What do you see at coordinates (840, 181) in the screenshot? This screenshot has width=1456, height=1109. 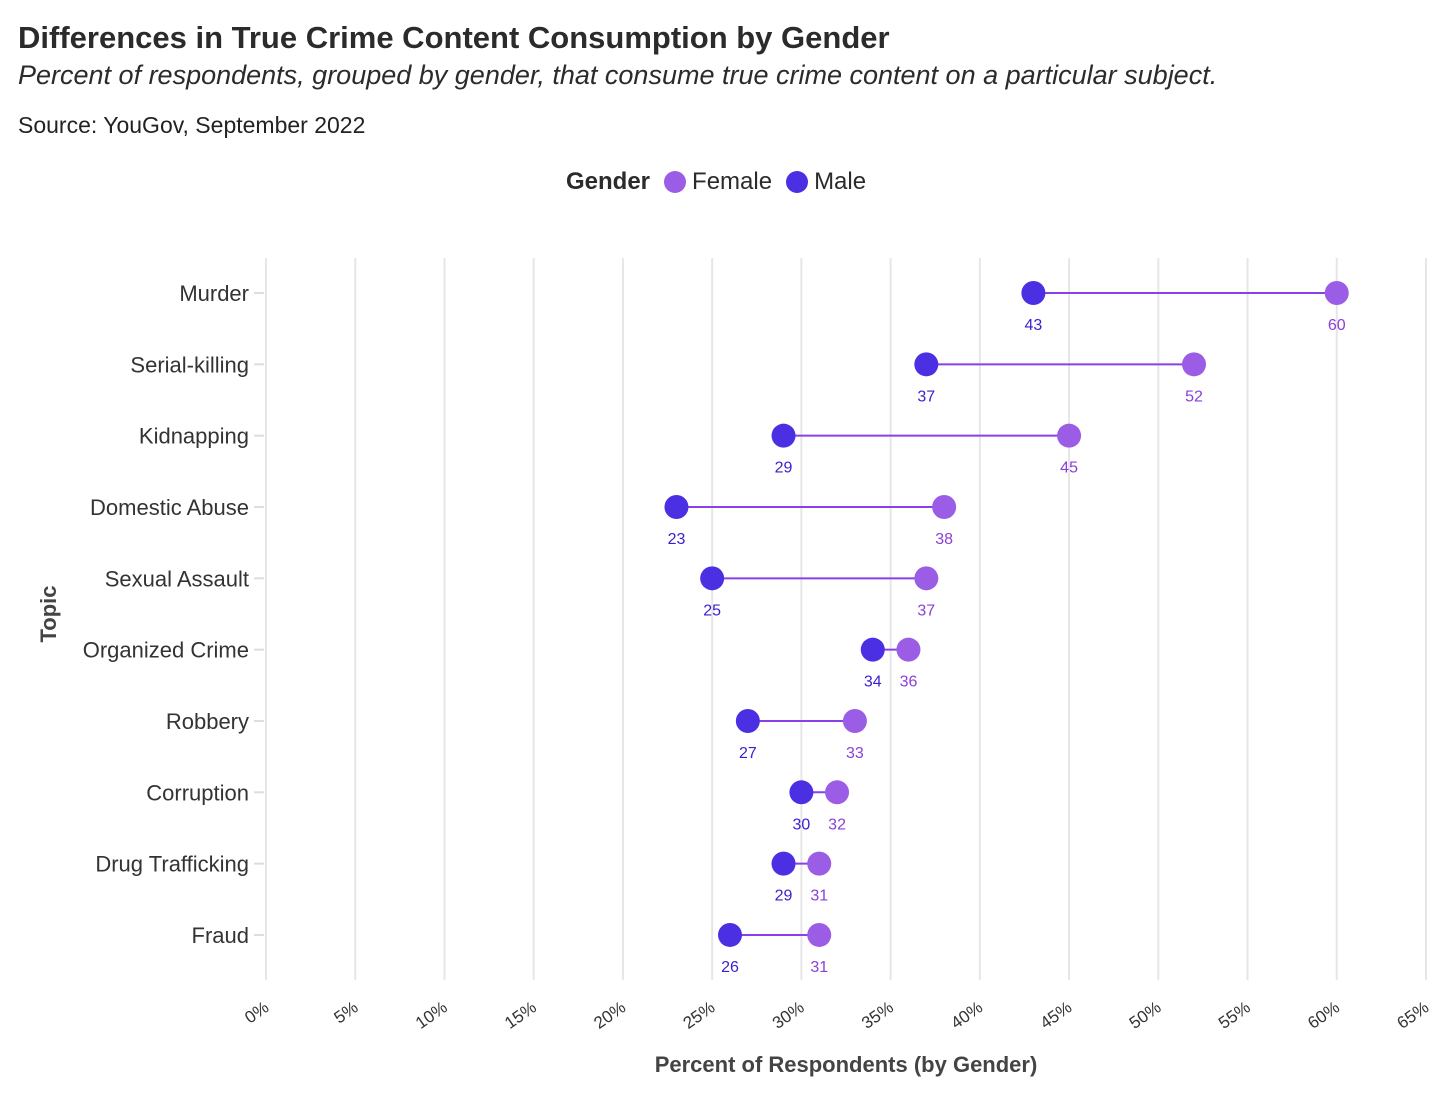 I see `legend-male-label: Male` at bounding box center [840, 181].